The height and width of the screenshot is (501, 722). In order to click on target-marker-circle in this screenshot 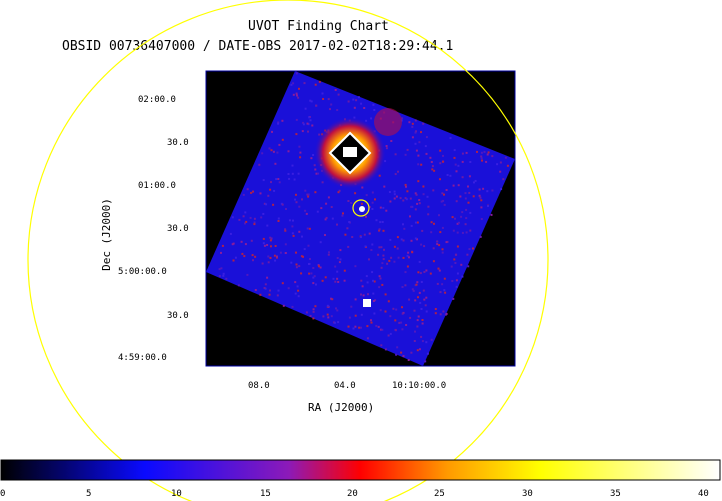, I will do `click(361, 208)`.